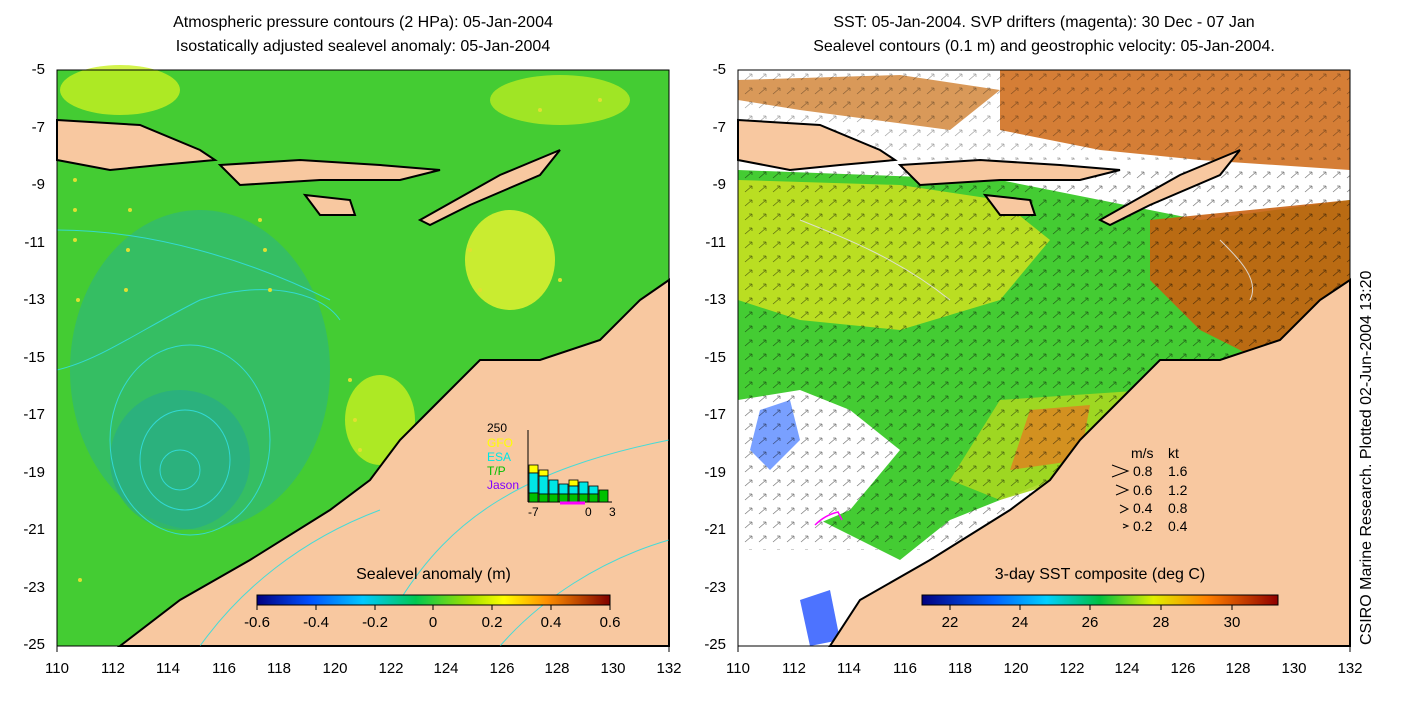 The width and height of the screenshot is (1419, 709). I want to click on right-cb-tick-0: 22, so click(950, 622).